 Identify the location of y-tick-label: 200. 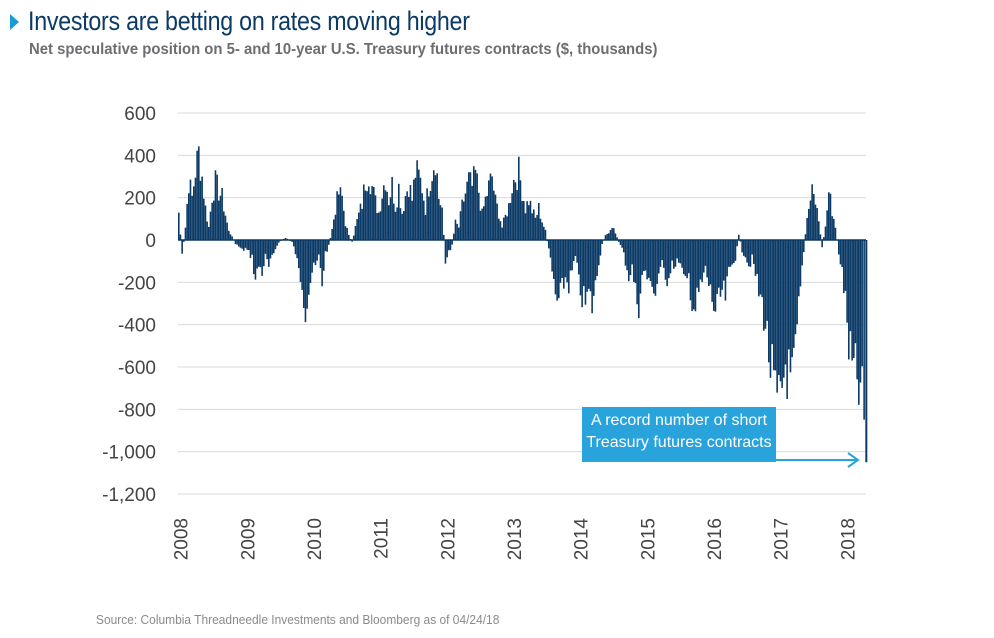
(140, 199).